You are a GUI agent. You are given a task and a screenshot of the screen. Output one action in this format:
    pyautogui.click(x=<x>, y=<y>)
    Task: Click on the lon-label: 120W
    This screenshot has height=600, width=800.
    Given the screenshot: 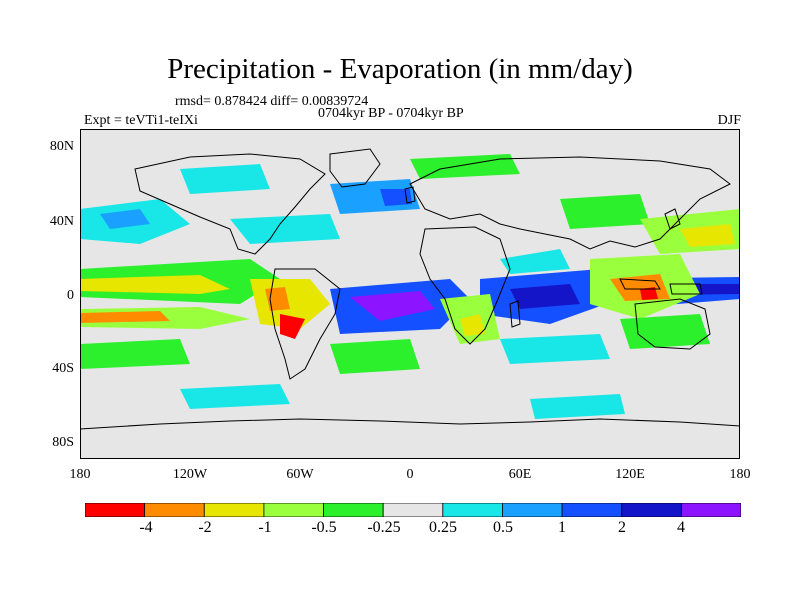 What is the action you would take?
    pyautogui.click(x=190, y=474)
    